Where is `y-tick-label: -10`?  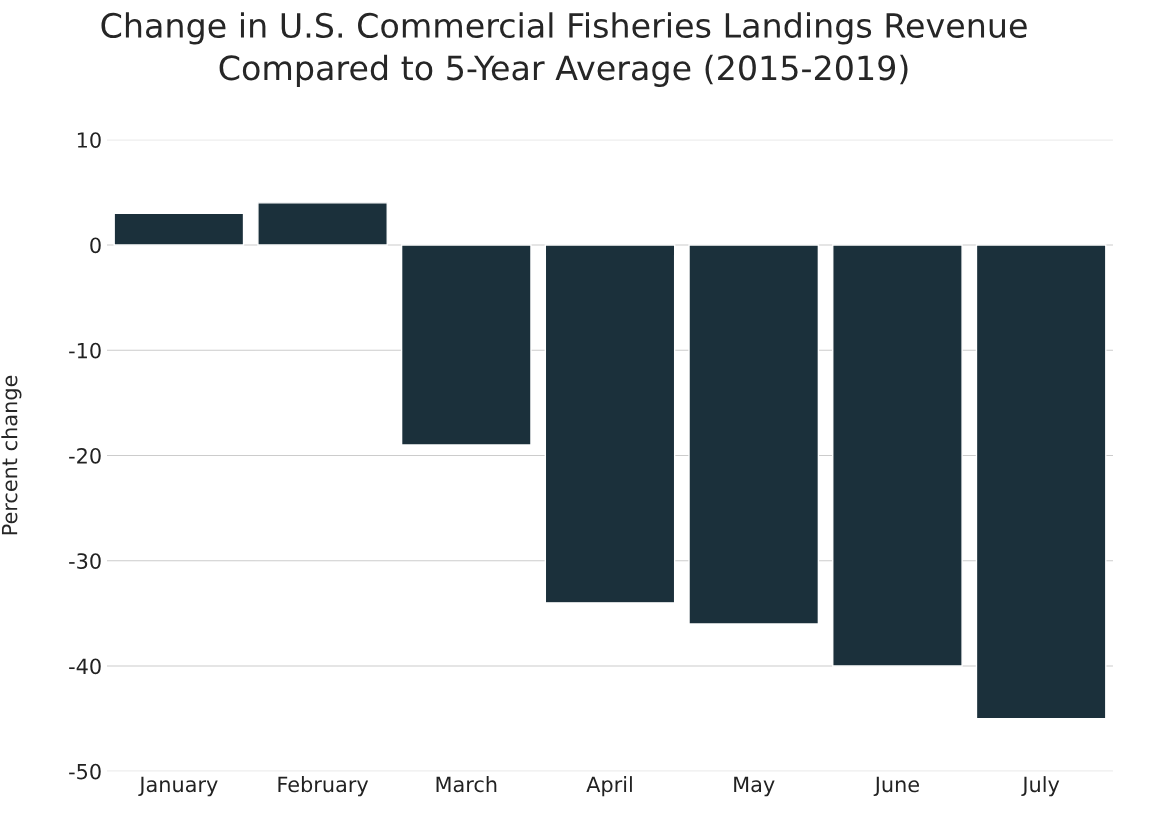 y-tick-label: -10 is located at coordinates (85, 350).